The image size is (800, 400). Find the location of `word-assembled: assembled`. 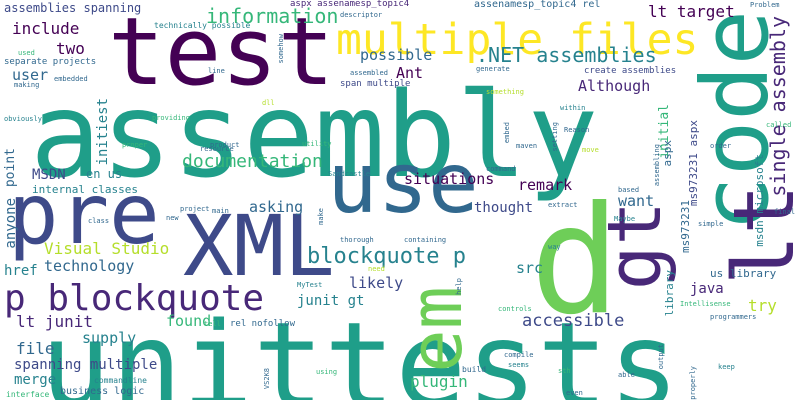

word-assembled: assembled is located at coordinates (369, 73).